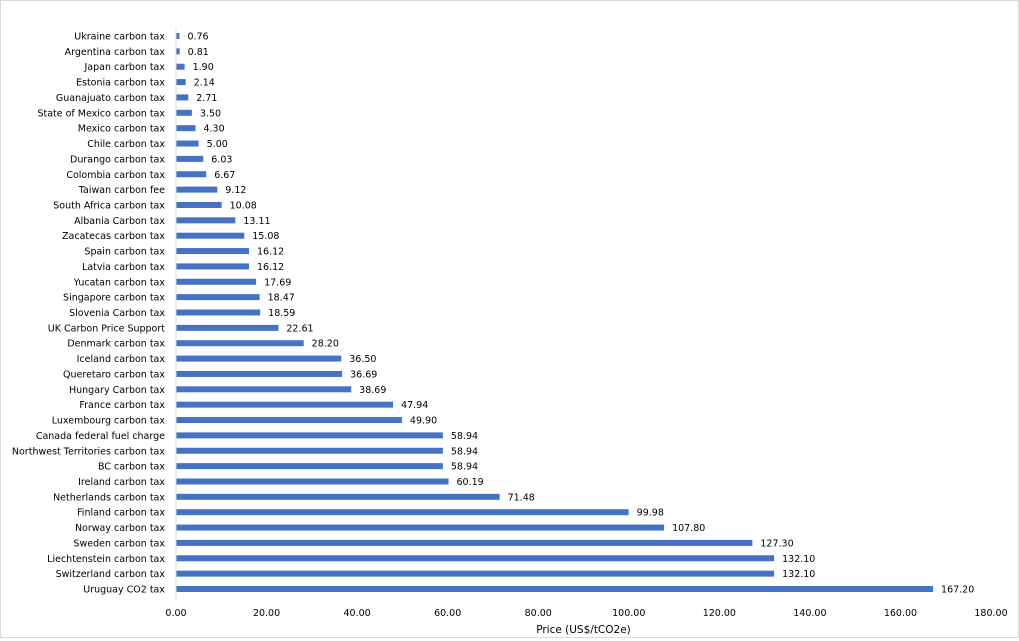  I want to click on data-label: 10.08, so click(243, 205).